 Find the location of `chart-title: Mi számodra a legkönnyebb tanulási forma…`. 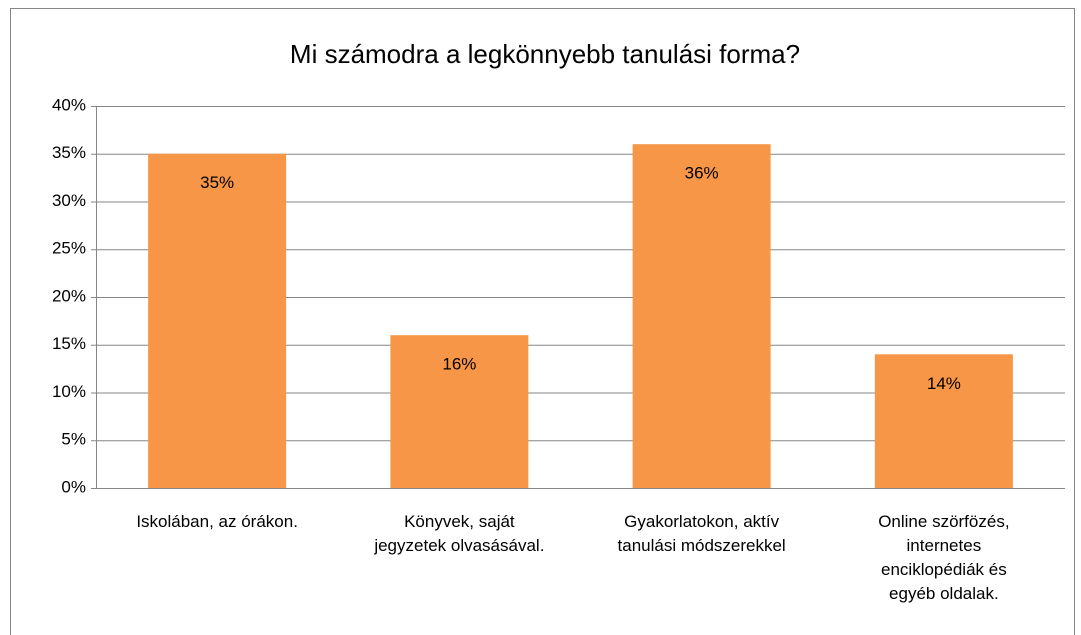

chart-title: Mi számodra a legkönnyebb tanulási forma… is located at coordinates (545, 54).